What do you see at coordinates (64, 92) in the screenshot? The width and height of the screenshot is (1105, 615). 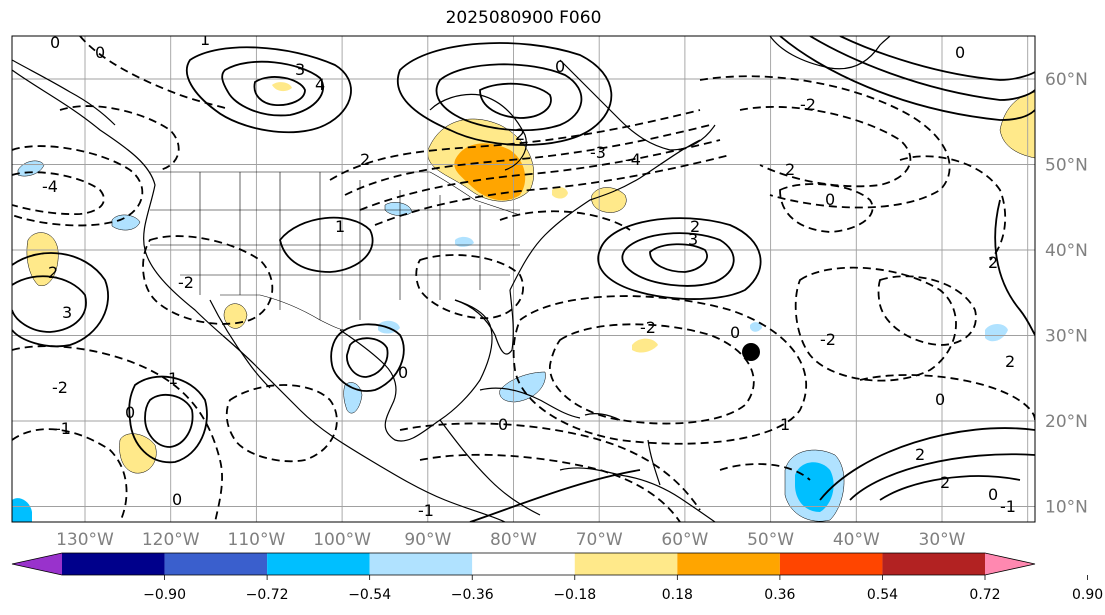 I see `coastline-alaska` at bounding box center [64, 92].